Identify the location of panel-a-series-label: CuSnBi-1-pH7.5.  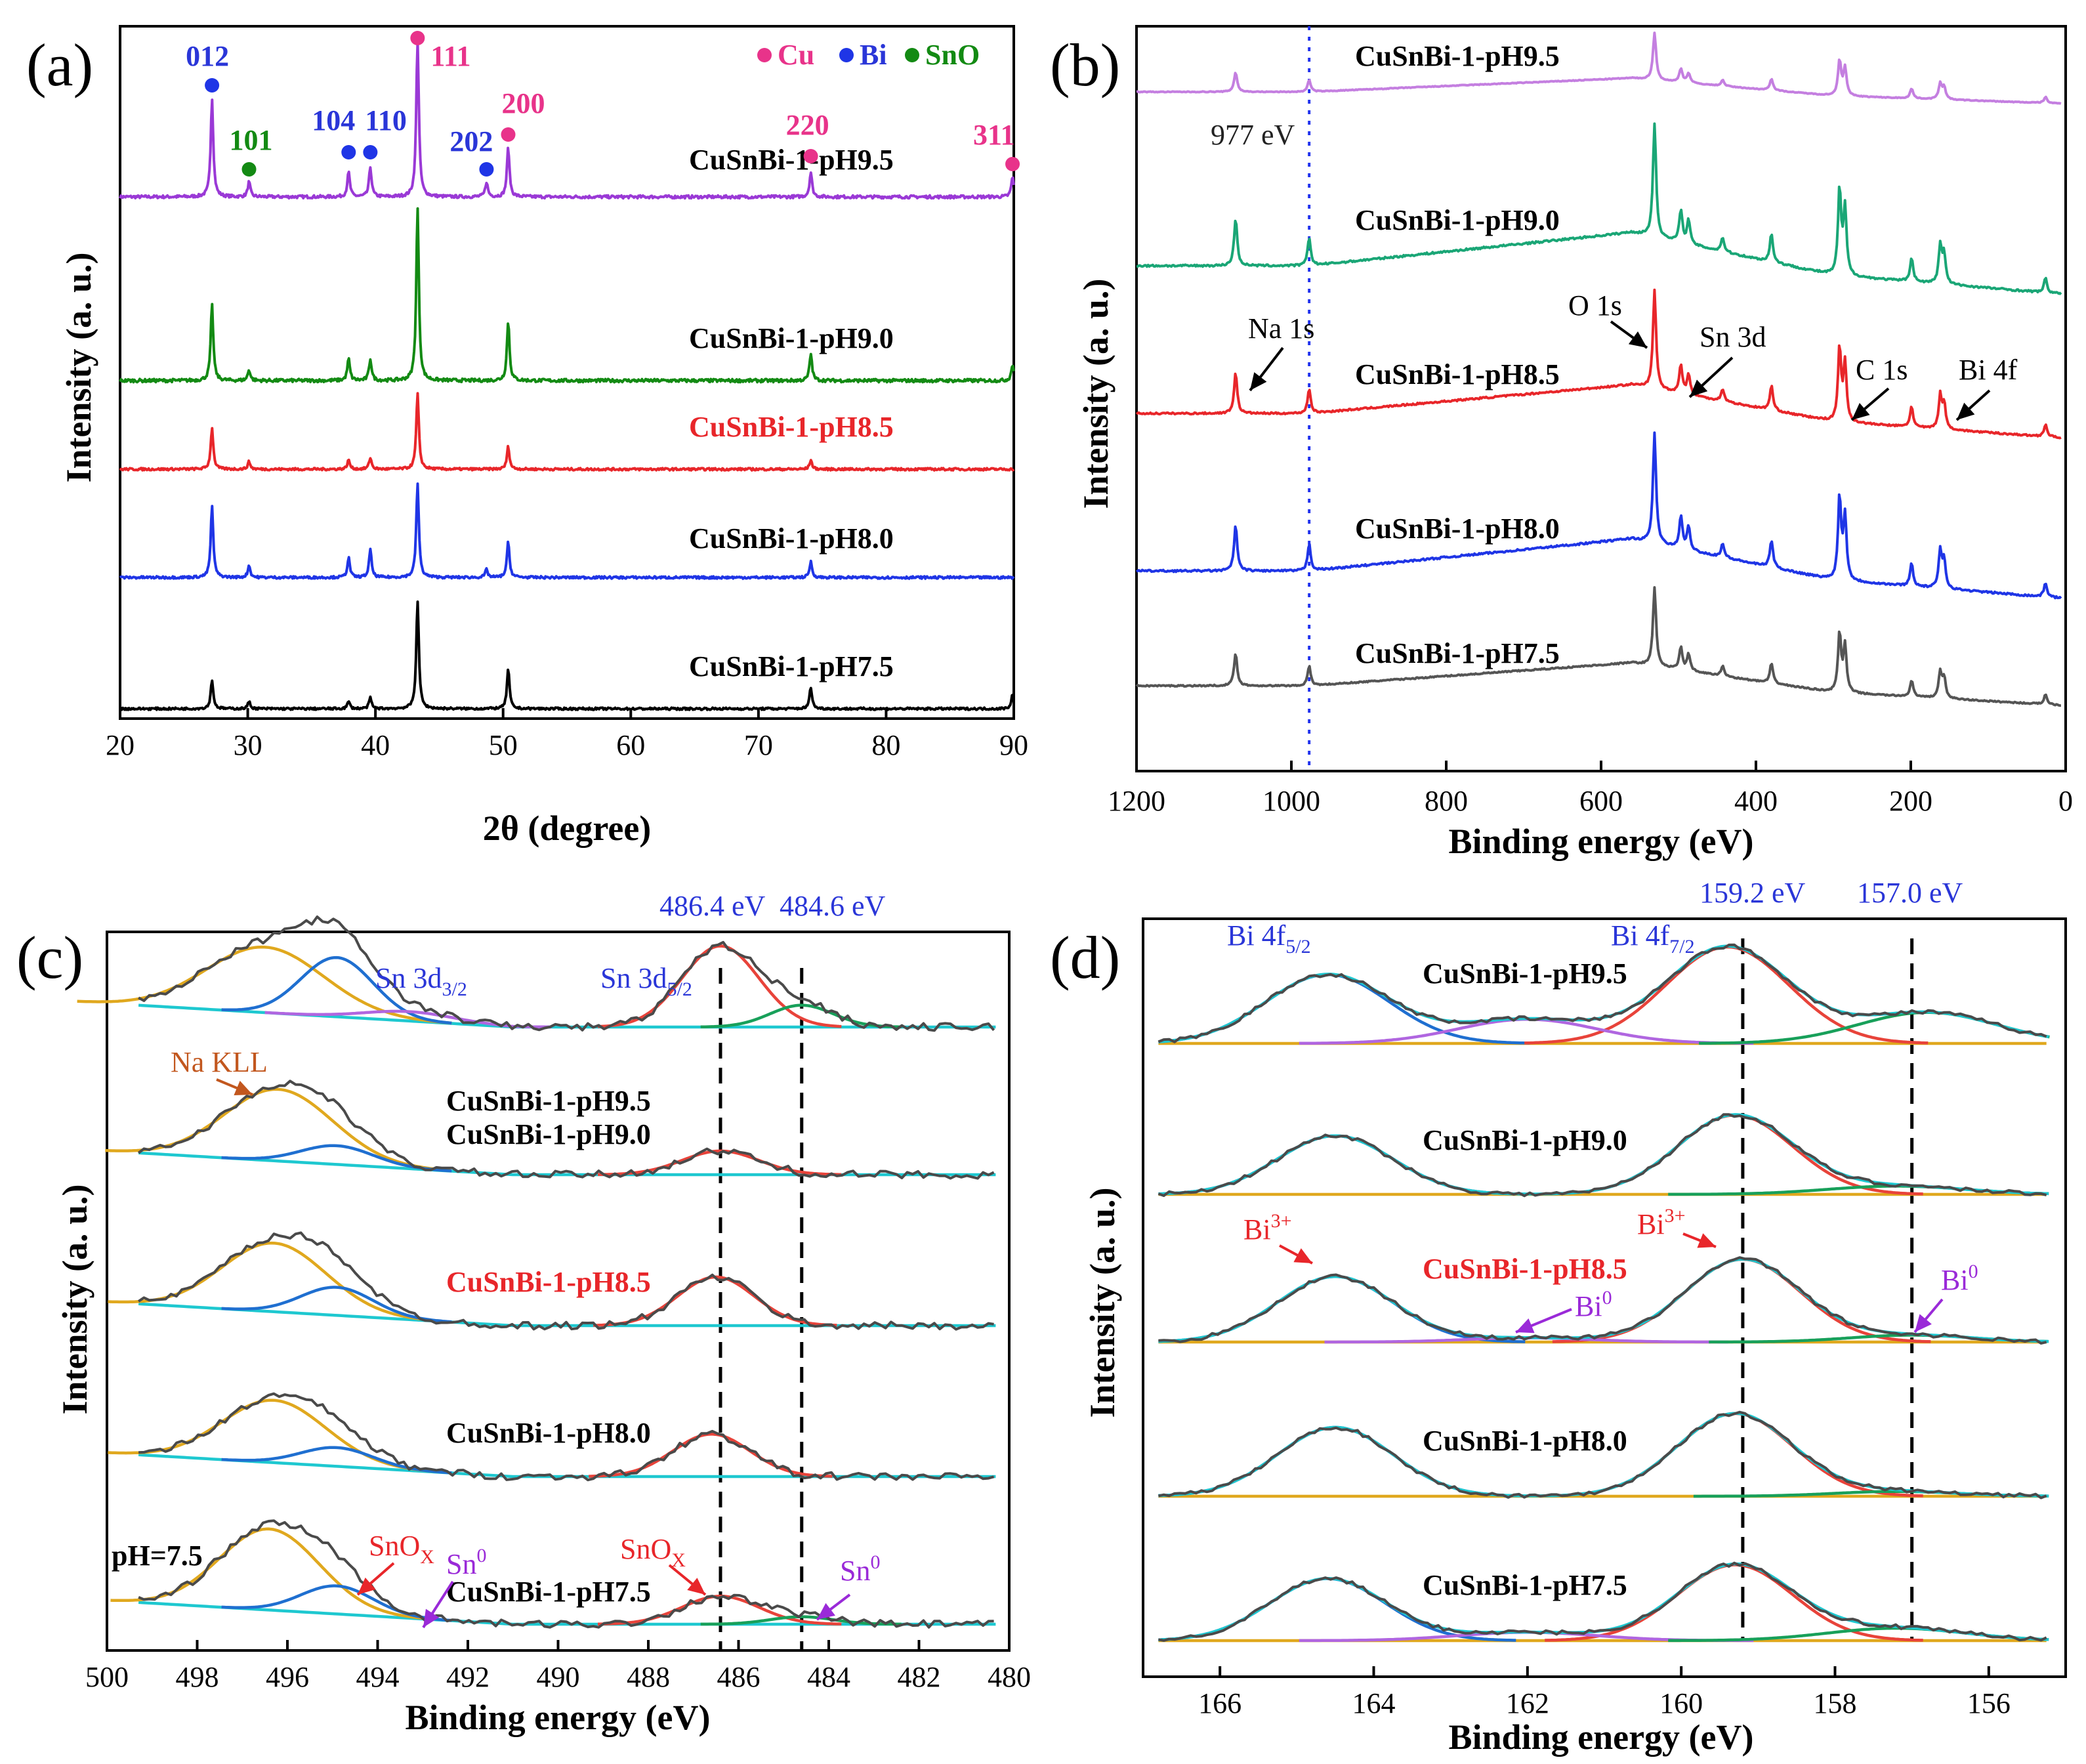
(791, 666).